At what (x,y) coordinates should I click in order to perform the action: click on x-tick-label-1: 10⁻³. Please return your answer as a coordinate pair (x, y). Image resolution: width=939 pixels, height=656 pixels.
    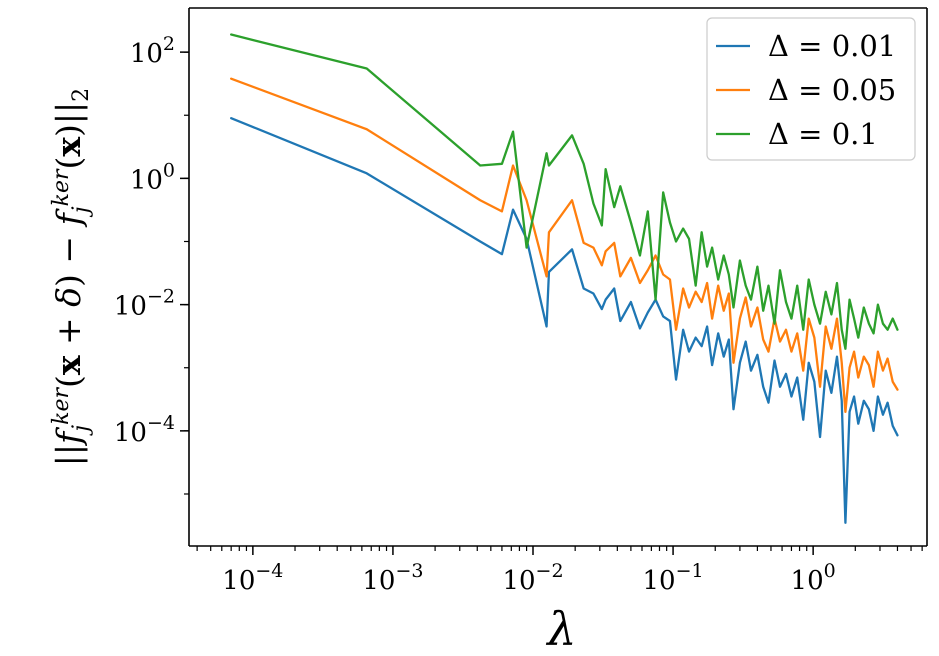
    Looking at the image, I should click on (392, 578).